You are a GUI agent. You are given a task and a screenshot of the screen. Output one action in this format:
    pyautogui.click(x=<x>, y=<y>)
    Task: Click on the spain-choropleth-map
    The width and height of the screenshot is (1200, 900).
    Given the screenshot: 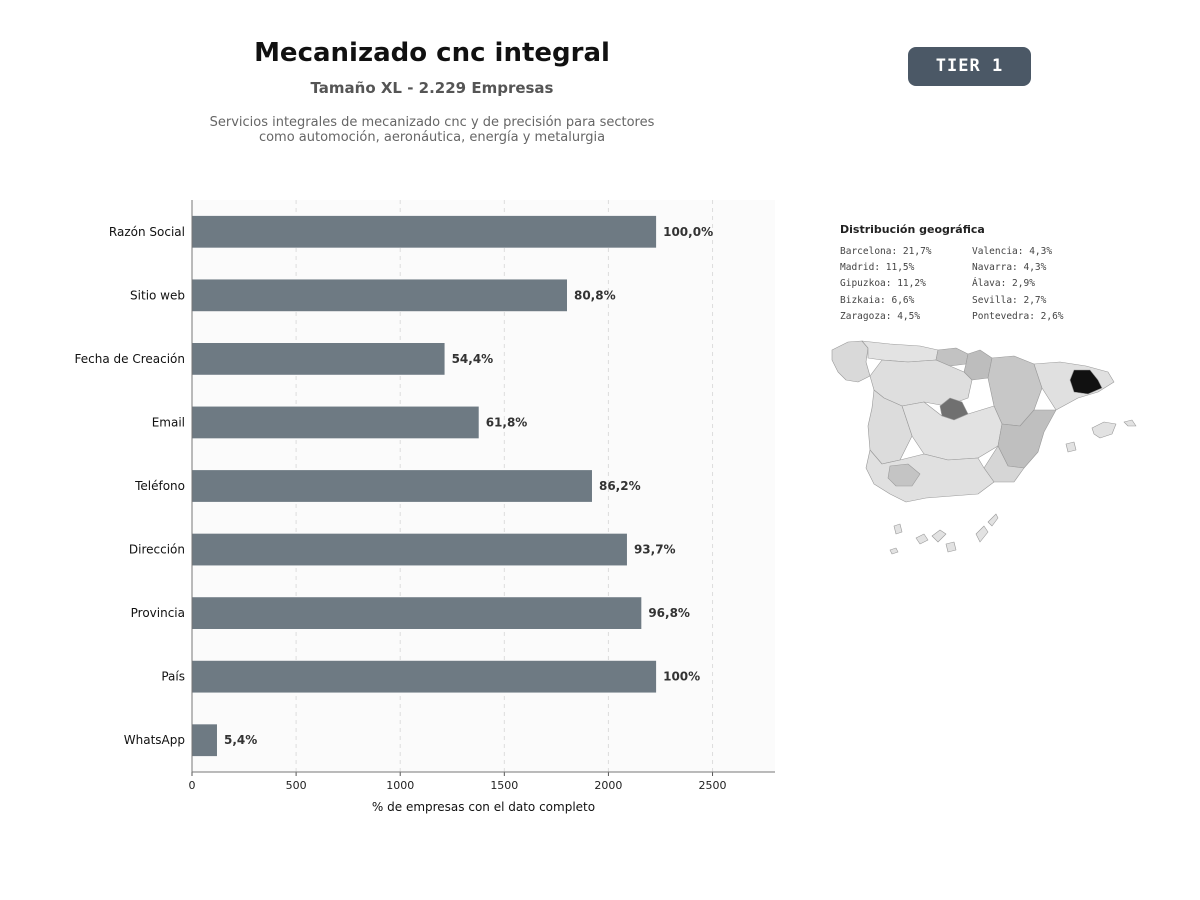 What is the action you would take?
    pyautogui.click(x=984, y=447)
    